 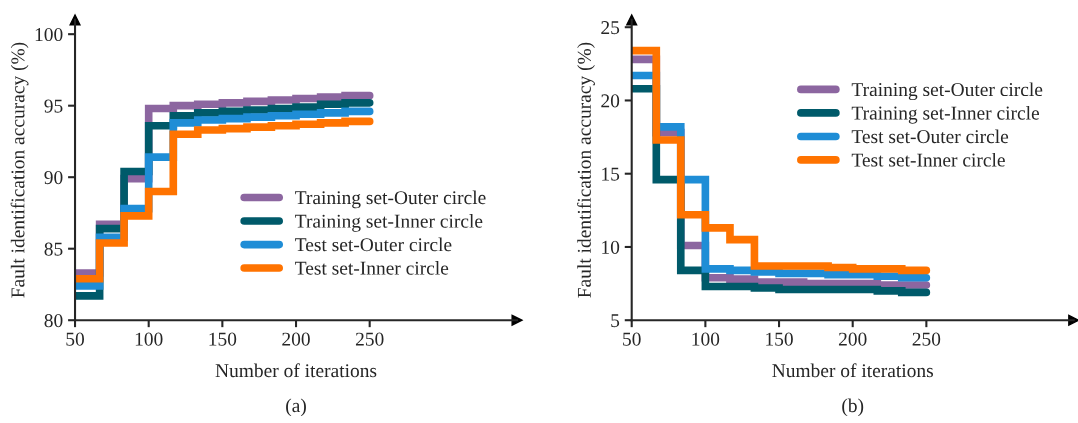 I want to click on y-tick-label: 85, so click(x=53, y=249).